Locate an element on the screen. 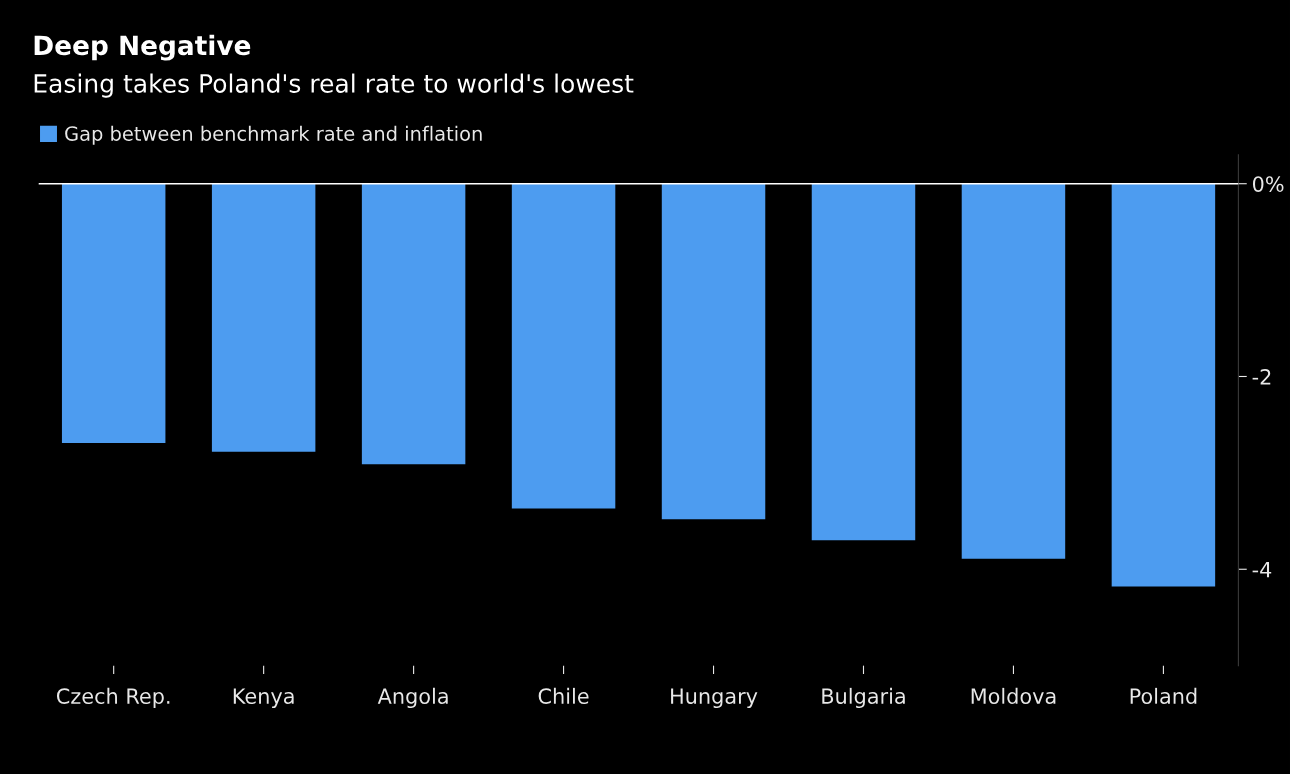 The width and height of the screenshot is (1290, 774). x-tick-label: Hungary is located at coordinates (714, 698).